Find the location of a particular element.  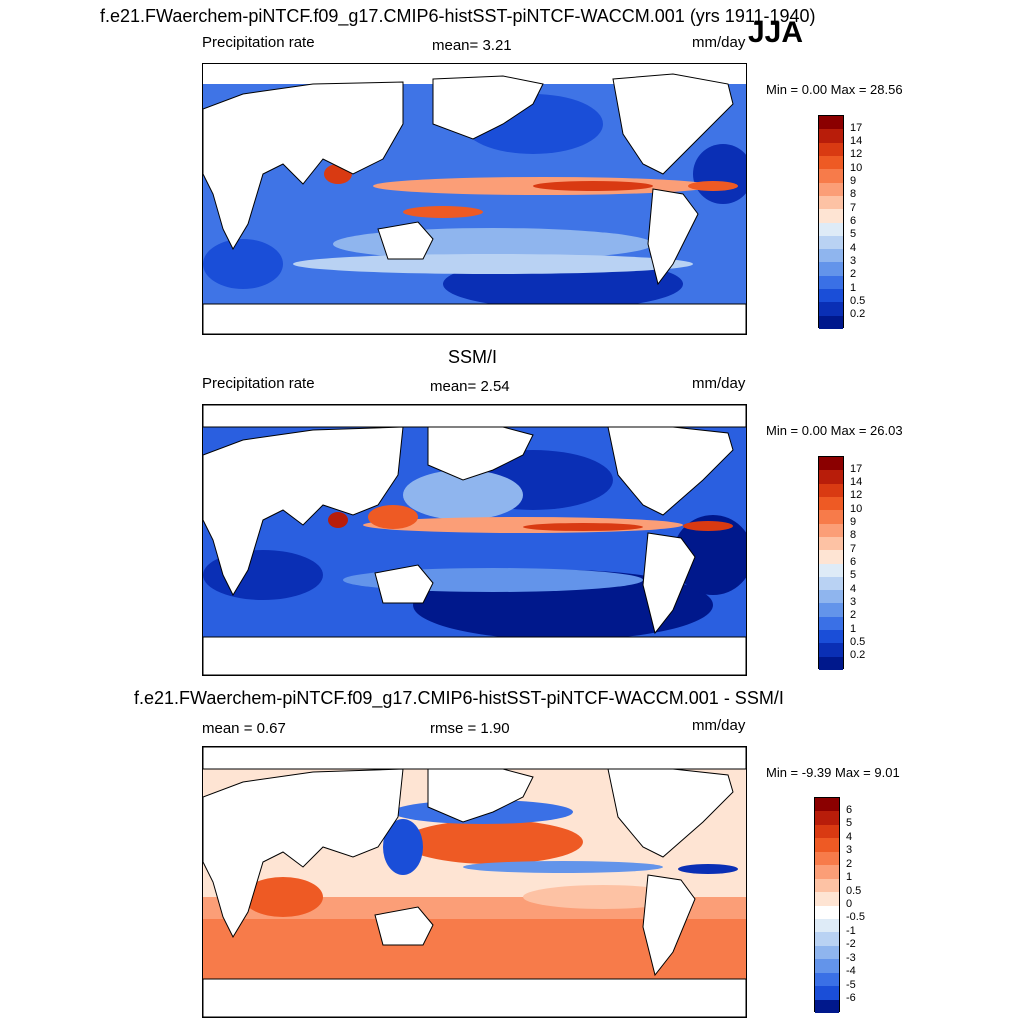

panel3-units-label: mm/day is located at coordinates (719, 725).